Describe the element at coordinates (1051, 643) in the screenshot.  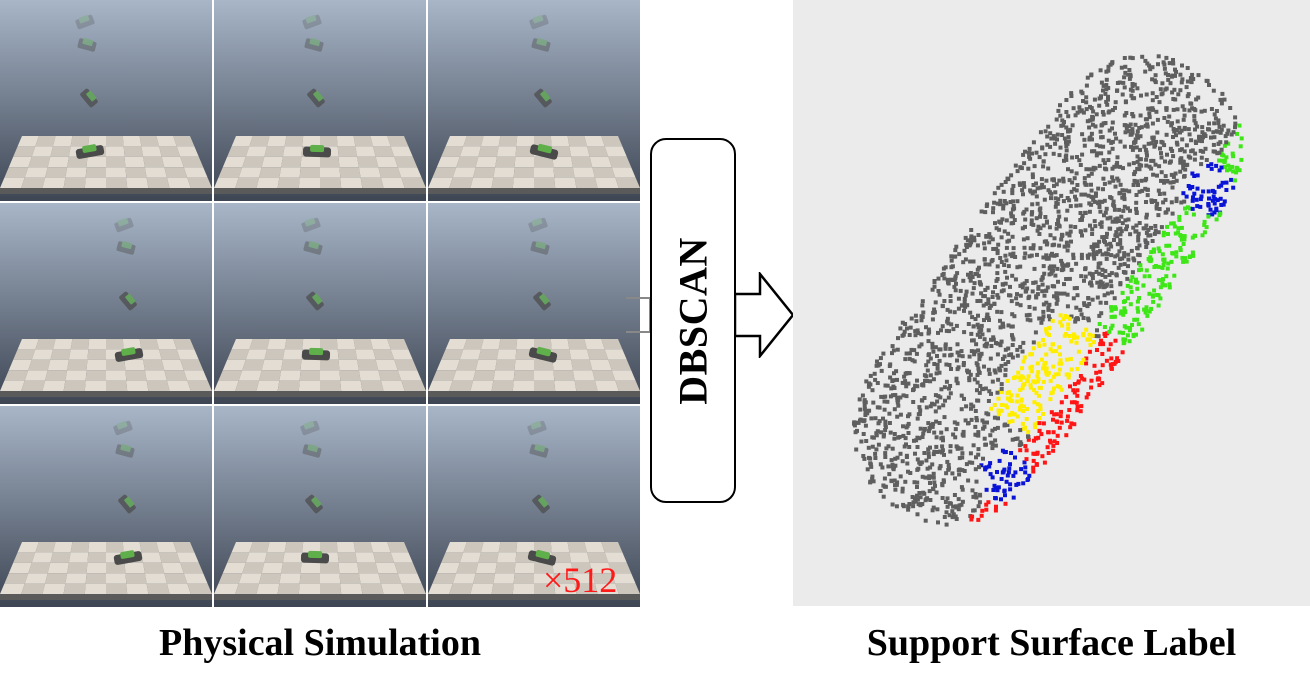
I see `caption-support-surface-label: Support Surface Label` at that location.